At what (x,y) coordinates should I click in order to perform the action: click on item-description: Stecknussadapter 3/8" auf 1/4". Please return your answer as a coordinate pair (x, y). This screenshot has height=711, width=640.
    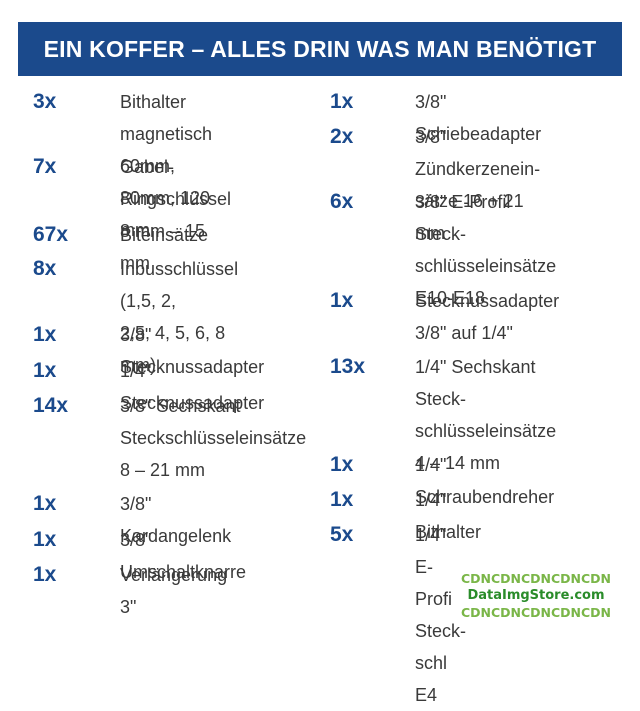
    Looking at the image, I should click on (487, 317).